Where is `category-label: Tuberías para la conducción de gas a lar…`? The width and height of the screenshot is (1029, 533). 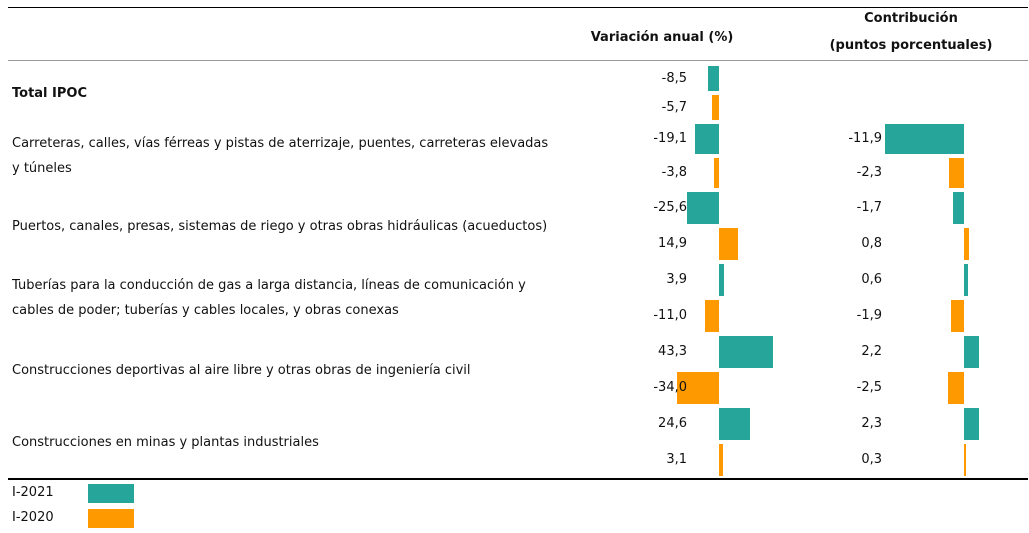
category-label: Tuberías para la conducción de gas a lar… is located at coordinates (269, 298).